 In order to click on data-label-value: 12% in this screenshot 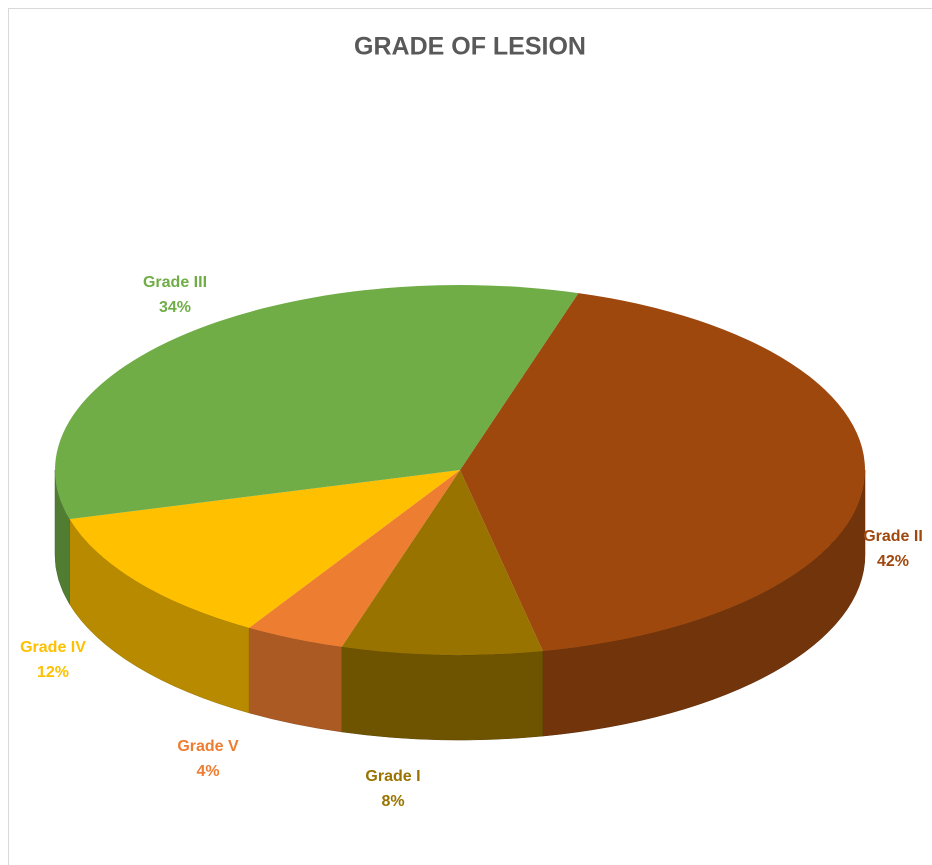, I will do `click(53, 672)`.